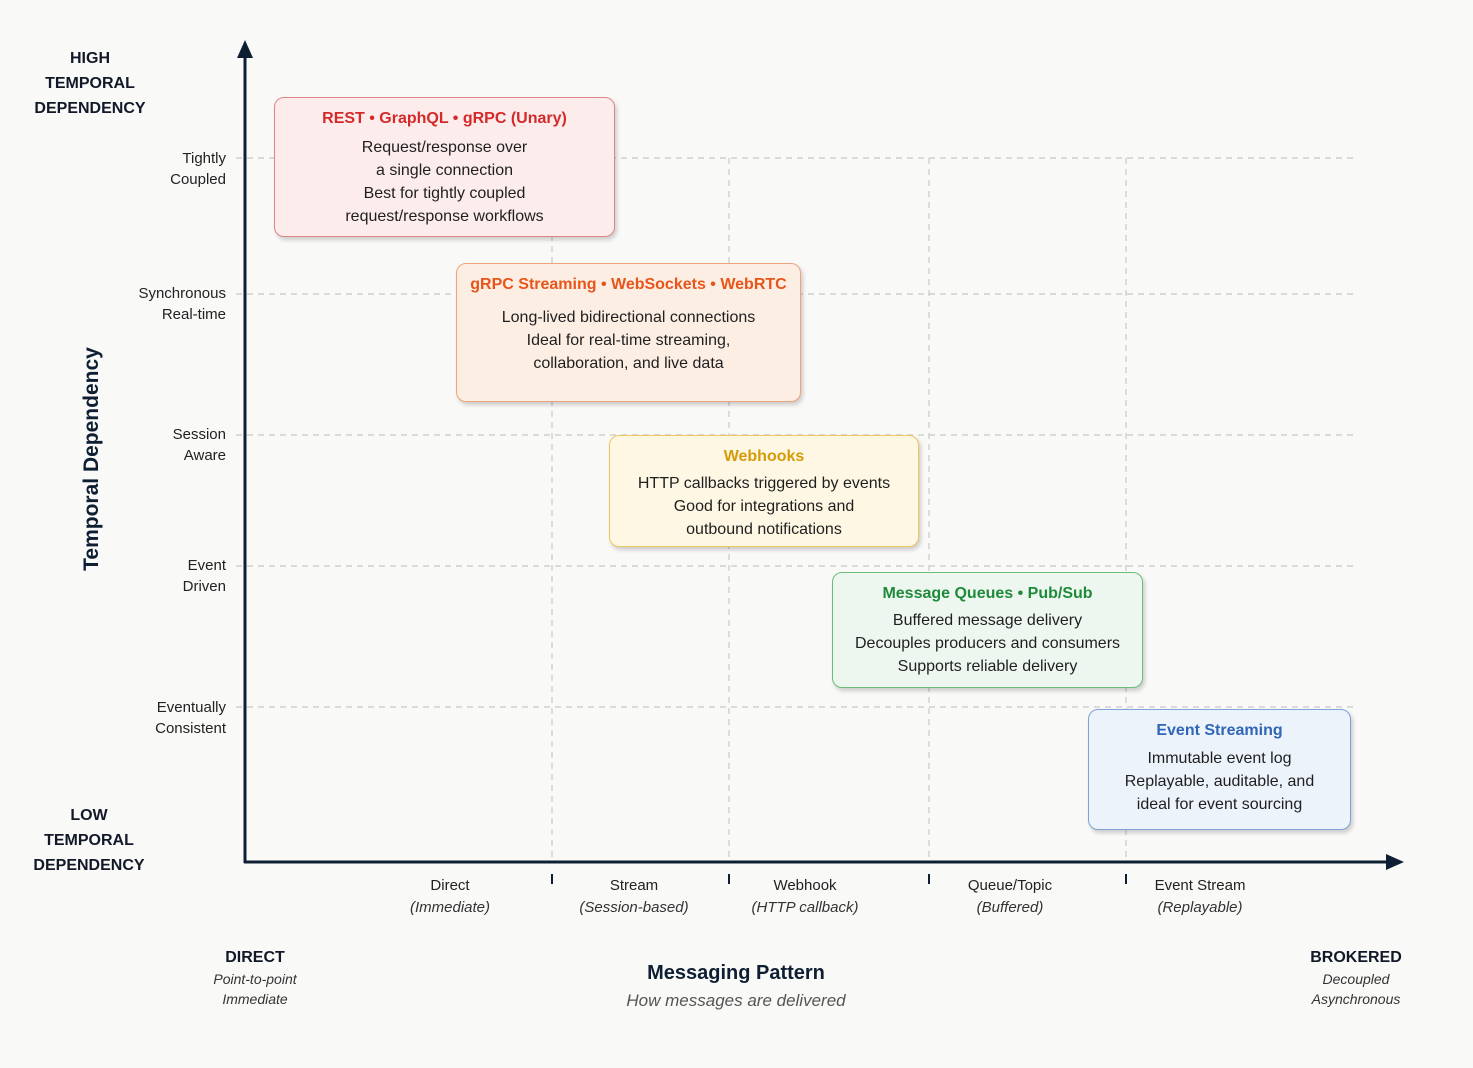  I want to click on x-axis-separators, so click(839, 879).